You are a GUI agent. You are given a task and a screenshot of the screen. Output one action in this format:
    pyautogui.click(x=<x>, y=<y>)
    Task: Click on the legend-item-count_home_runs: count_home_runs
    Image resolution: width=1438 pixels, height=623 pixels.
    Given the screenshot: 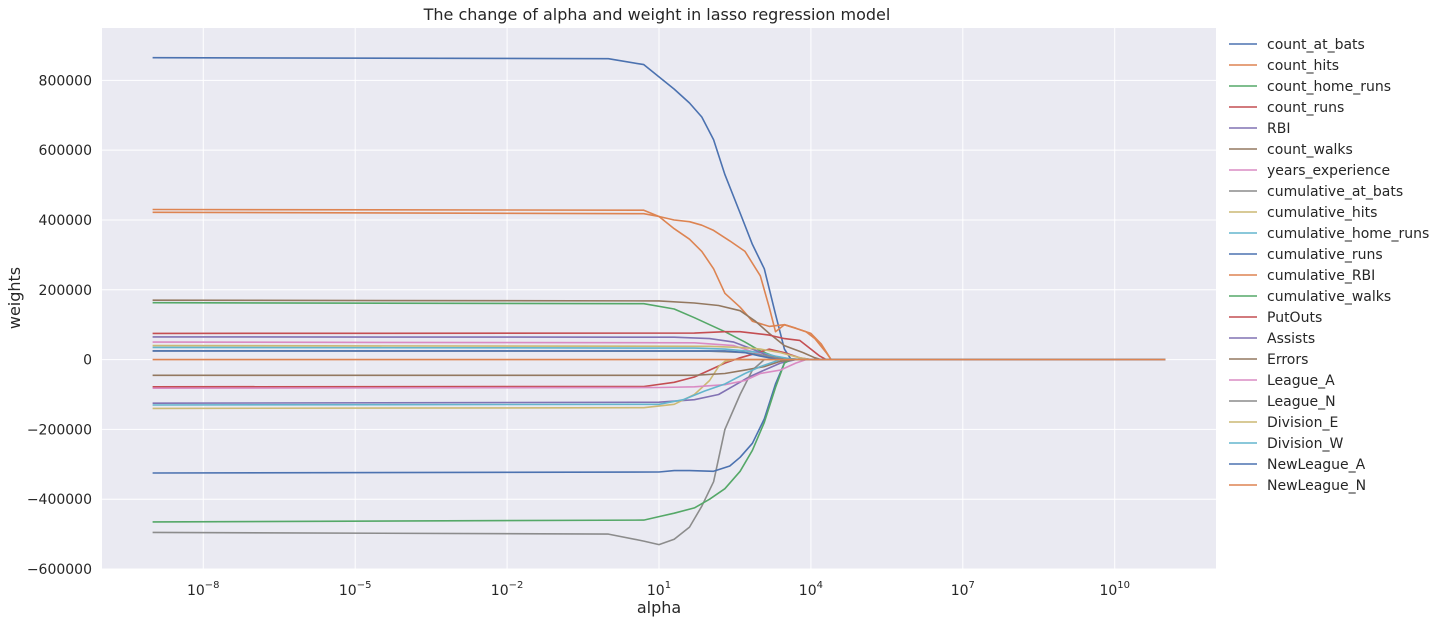 What is the action you would take?
    pyautogui.click(x=1310, y=87)
    